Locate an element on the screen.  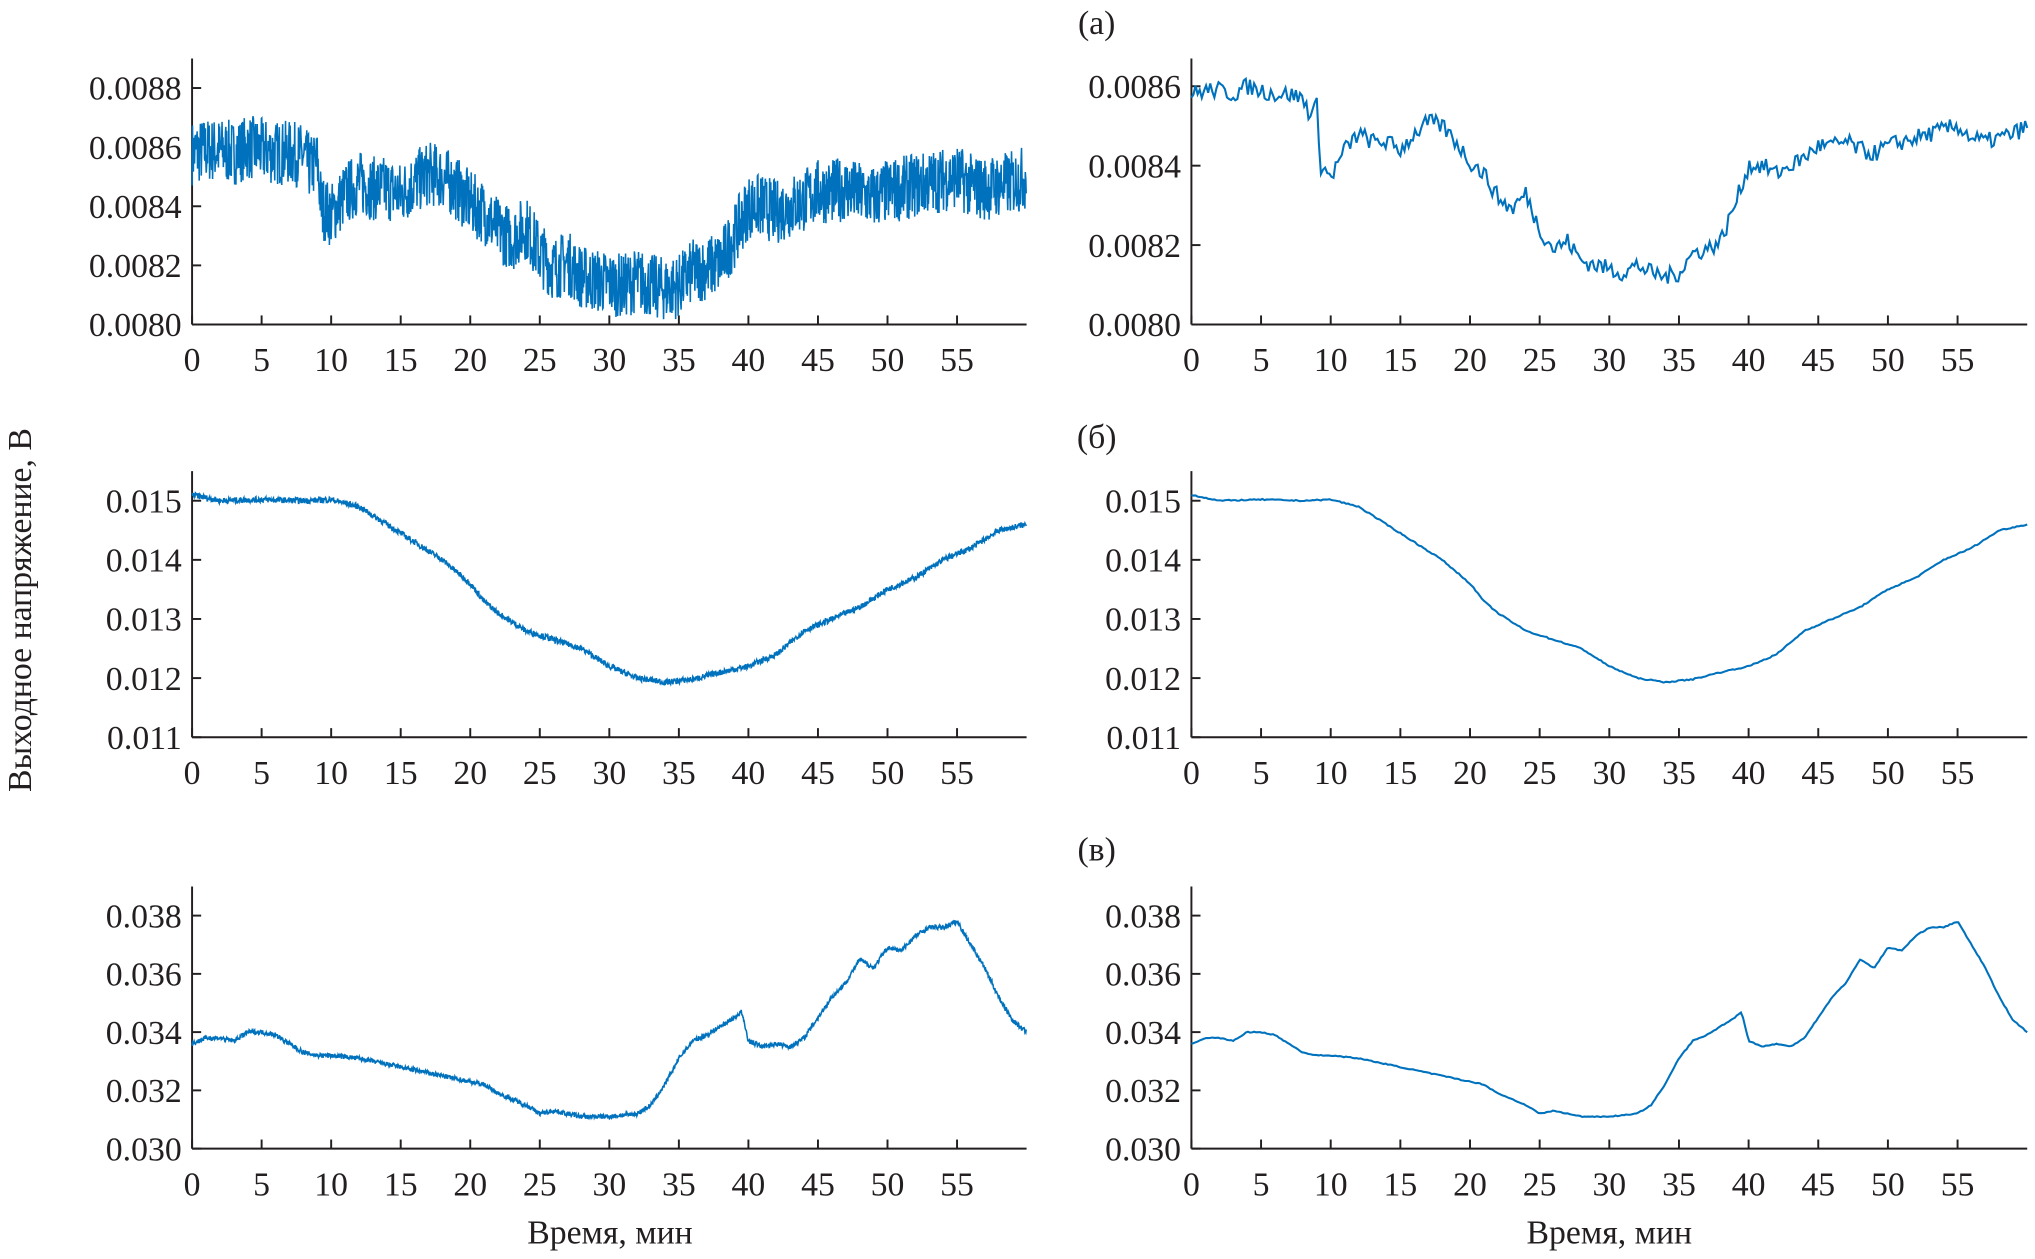
y-tick-label: 0.0086 is located at coordinates (1134, 87).